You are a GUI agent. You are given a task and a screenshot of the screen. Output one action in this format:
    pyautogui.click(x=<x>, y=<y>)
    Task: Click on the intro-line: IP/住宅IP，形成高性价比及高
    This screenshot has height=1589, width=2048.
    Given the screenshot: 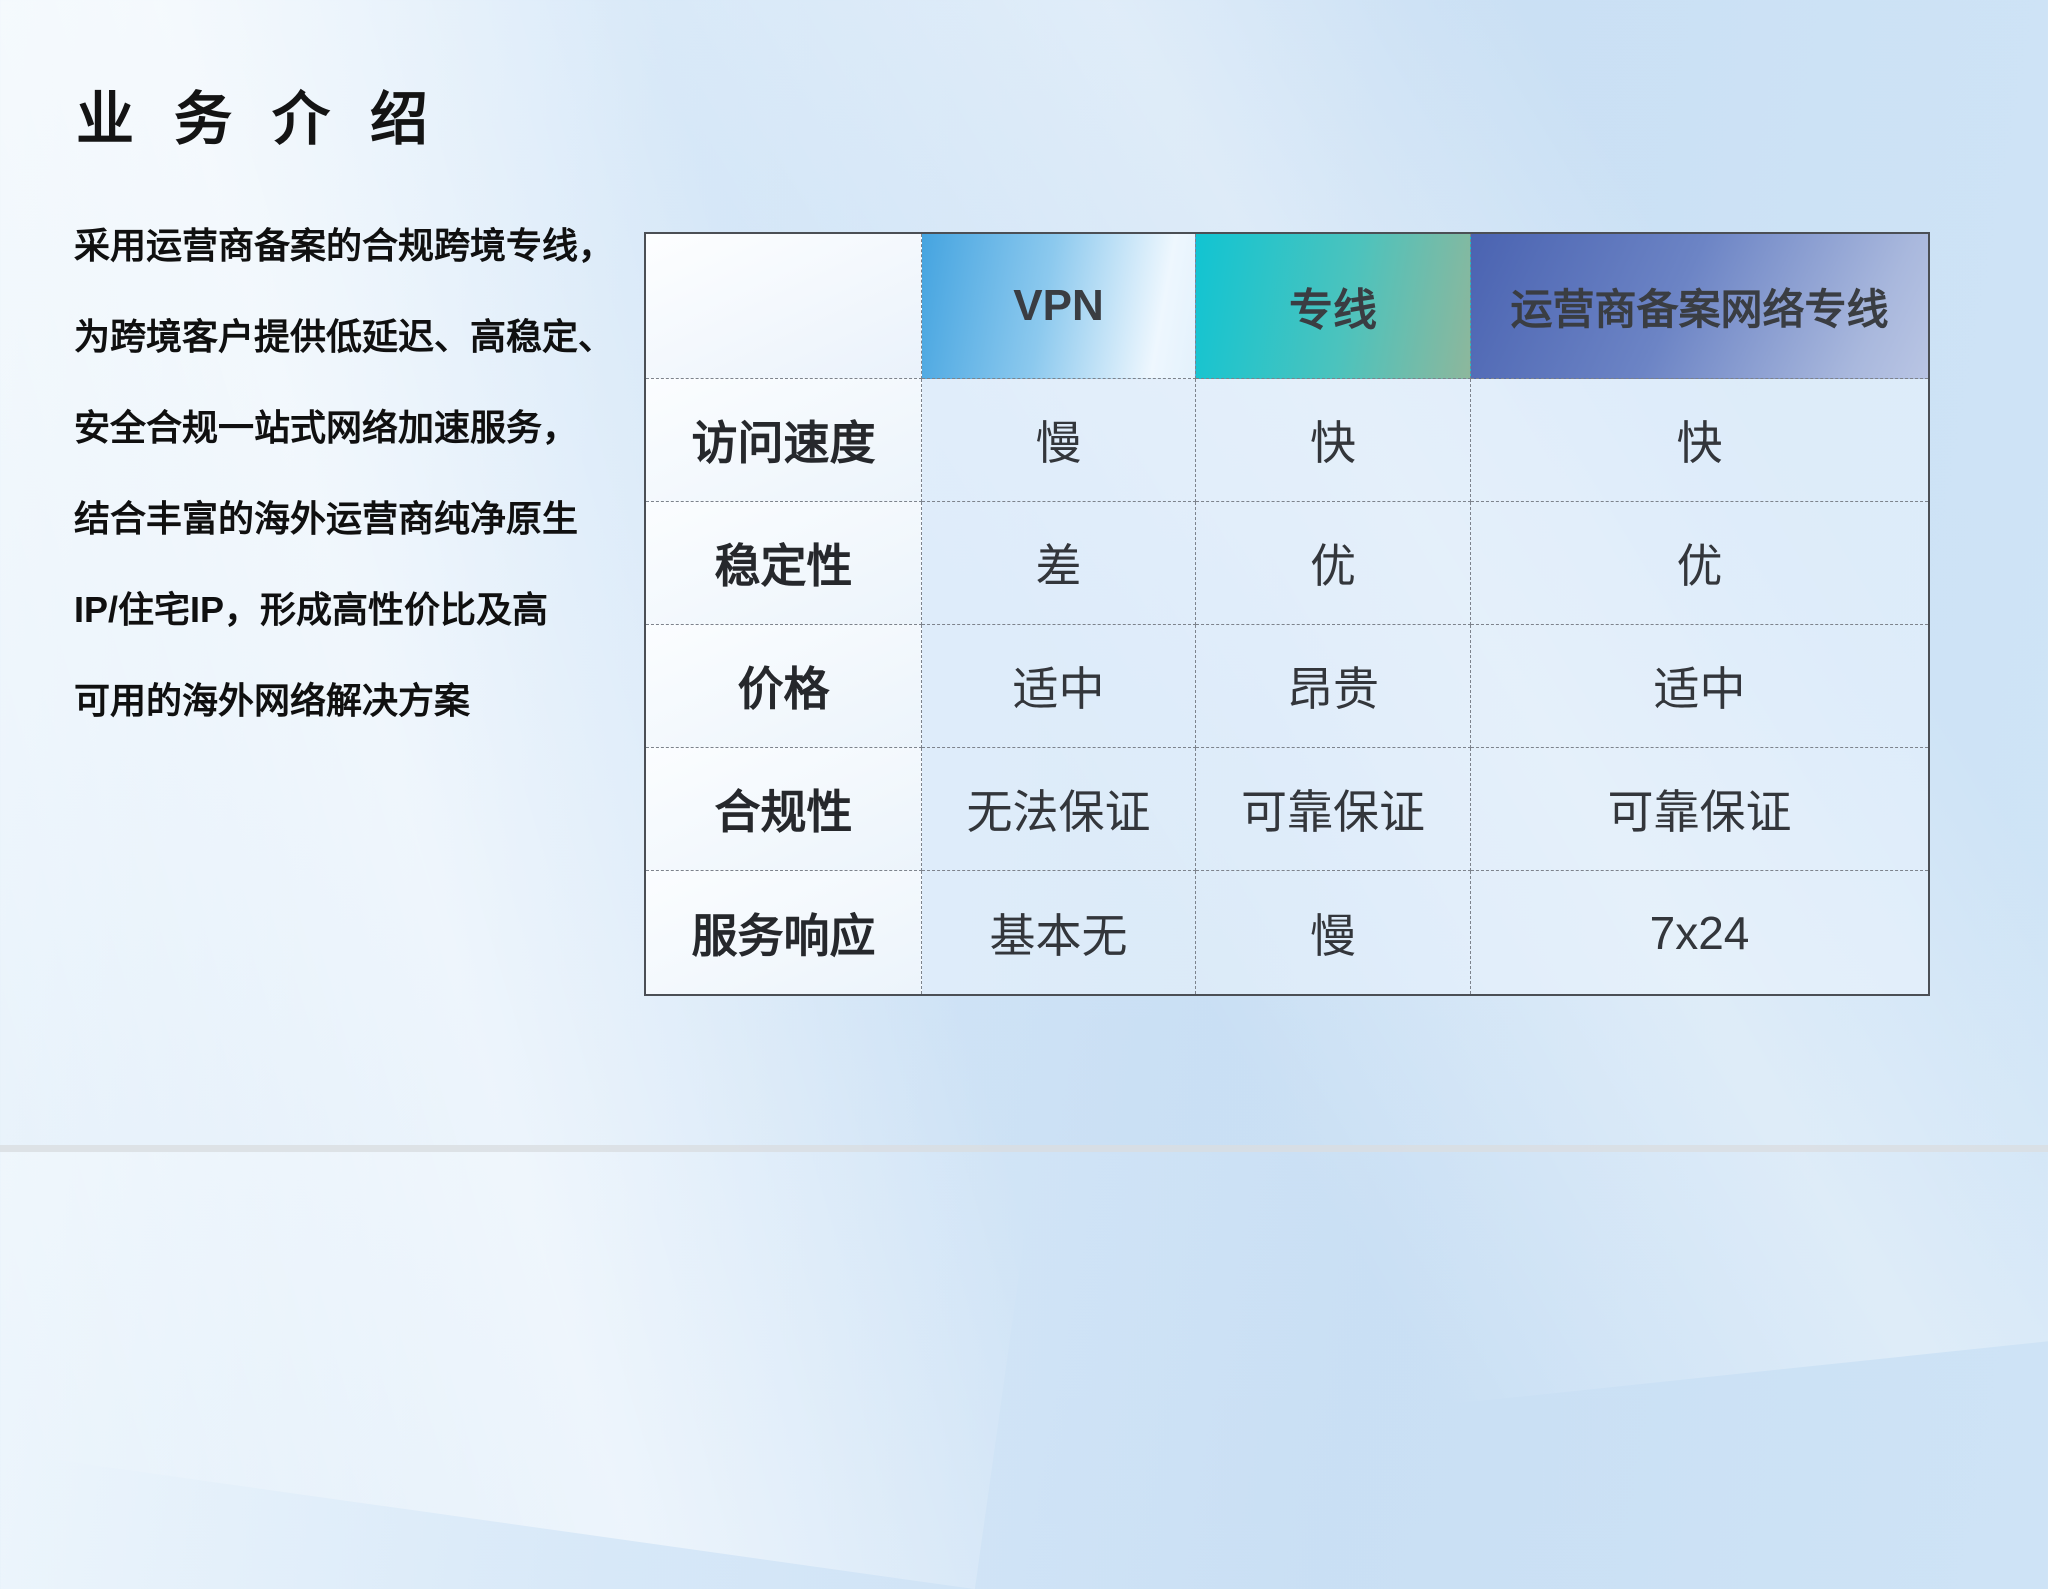 What is the action you would take?
    pyautogui.click(x=311, y=609)
    